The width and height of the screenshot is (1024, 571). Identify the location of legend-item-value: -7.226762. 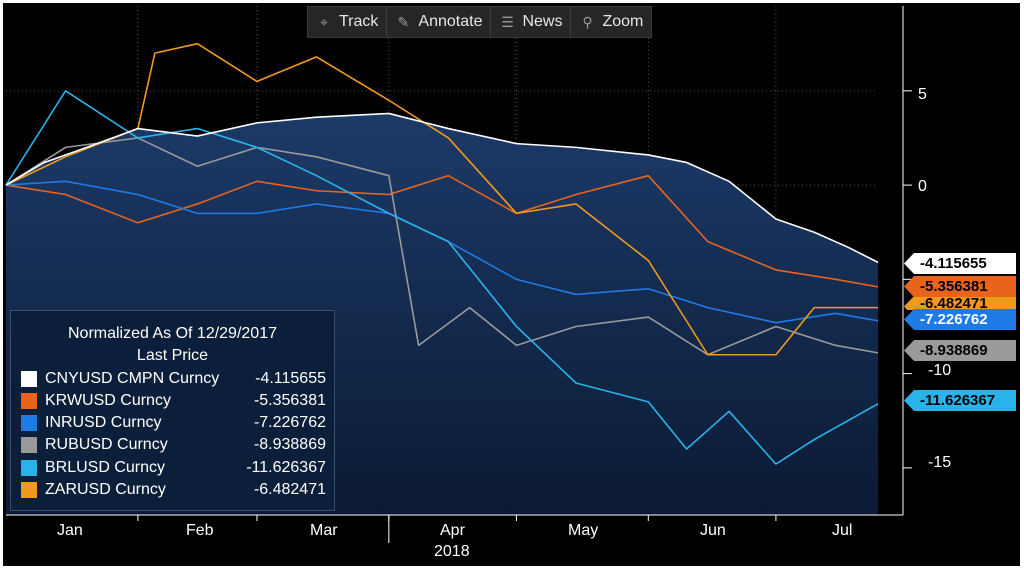
(289, 422).